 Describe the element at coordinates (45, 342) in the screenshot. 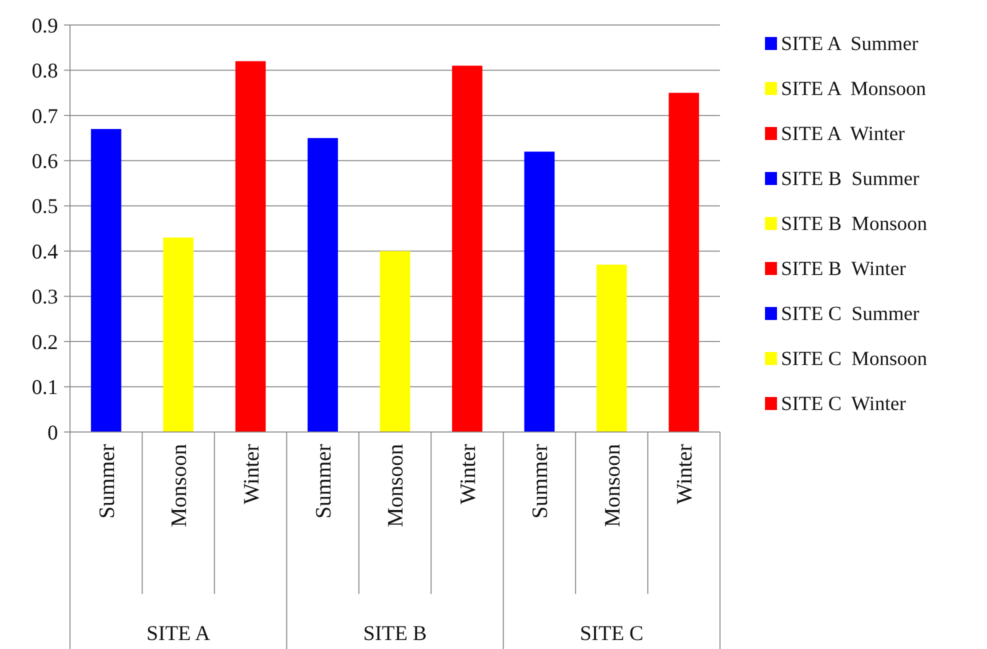

I see `y-tick-label: 0.2` at that location.